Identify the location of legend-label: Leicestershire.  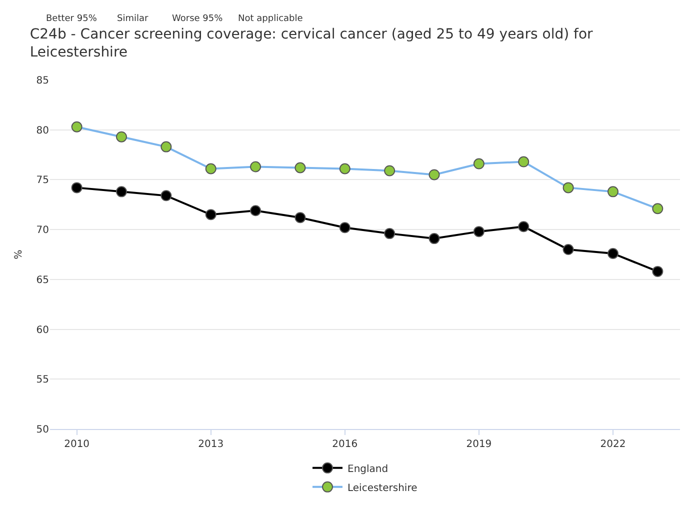
(383, 488).